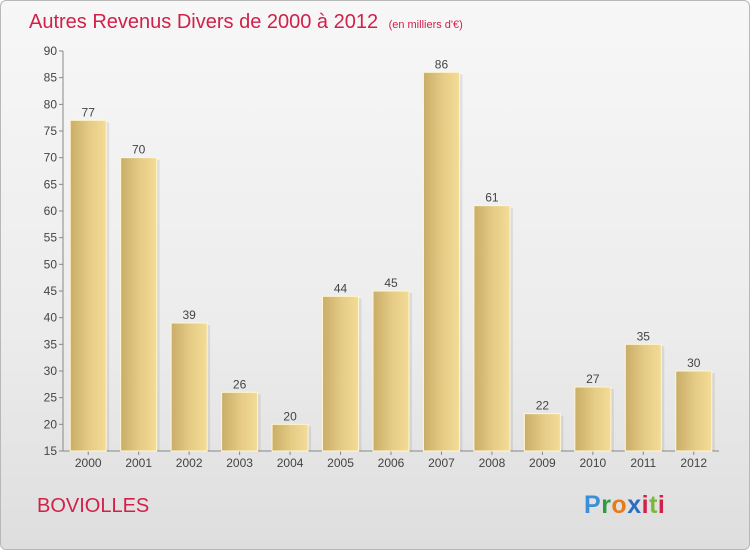 This screenshot has height=550, width=750. I want to click on y-tick-label: 30, so click(51, 371).